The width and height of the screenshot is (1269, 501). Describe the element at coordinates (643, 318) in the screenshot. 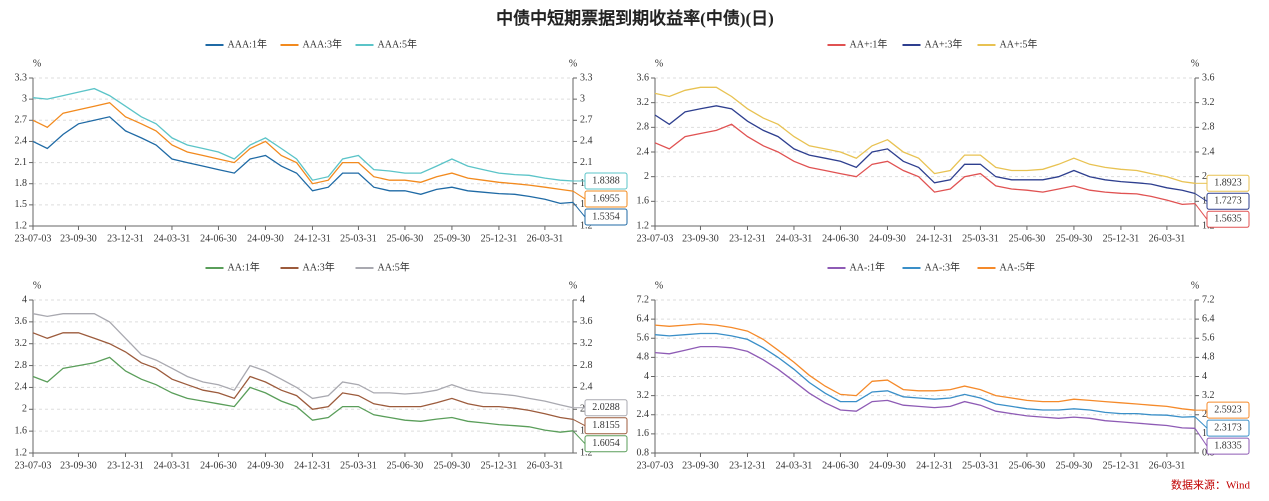

I see `y-tick-label: 6.4` at that location.